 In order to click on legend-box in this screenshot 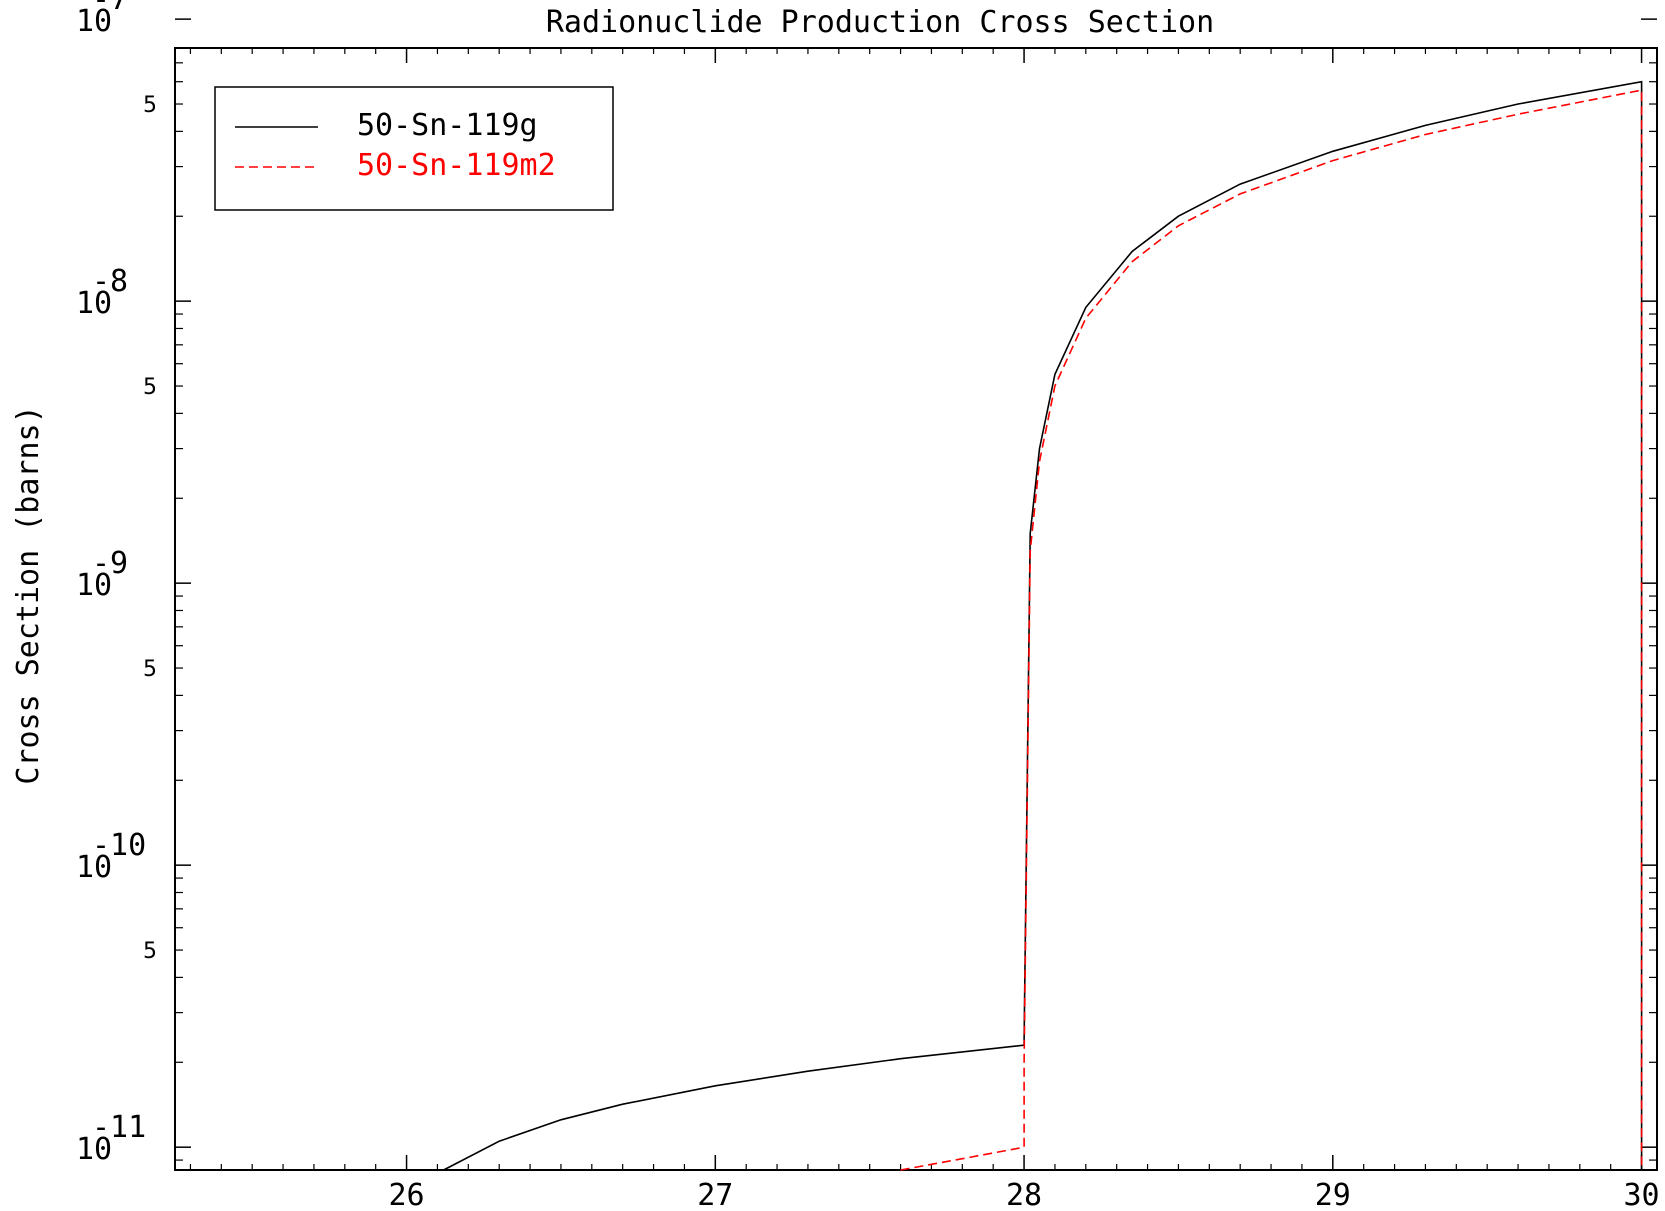, I will do `click(414, 148)`.